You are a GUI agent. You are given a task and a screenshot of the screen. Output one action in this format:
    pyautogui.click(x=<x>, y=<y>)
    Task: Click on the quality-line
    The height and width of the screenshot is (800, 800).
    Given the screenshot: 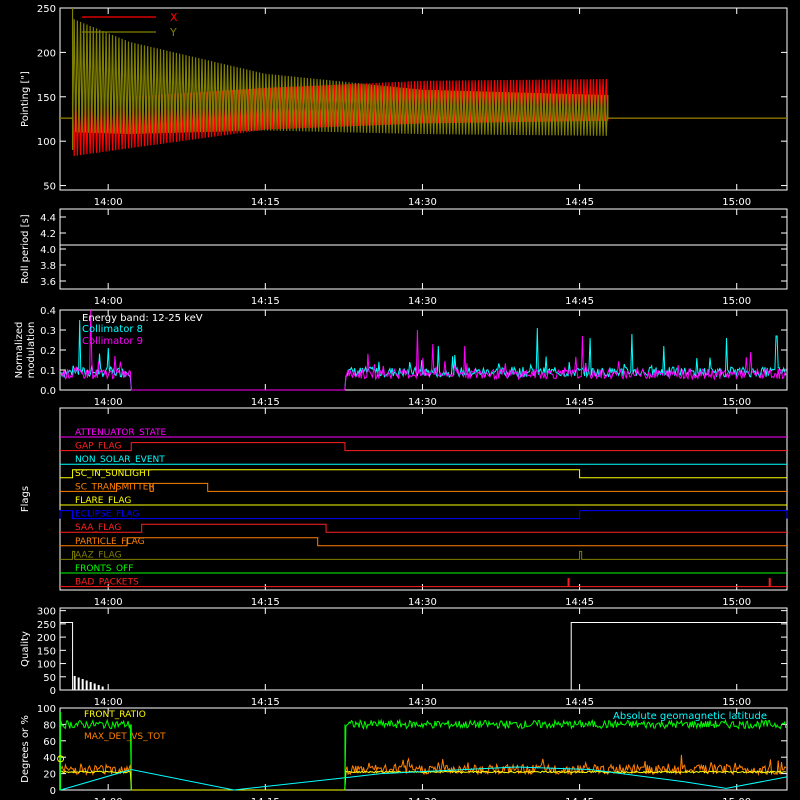 What is the action you would take?
    pyautogui.click(x=423, y=656)
    